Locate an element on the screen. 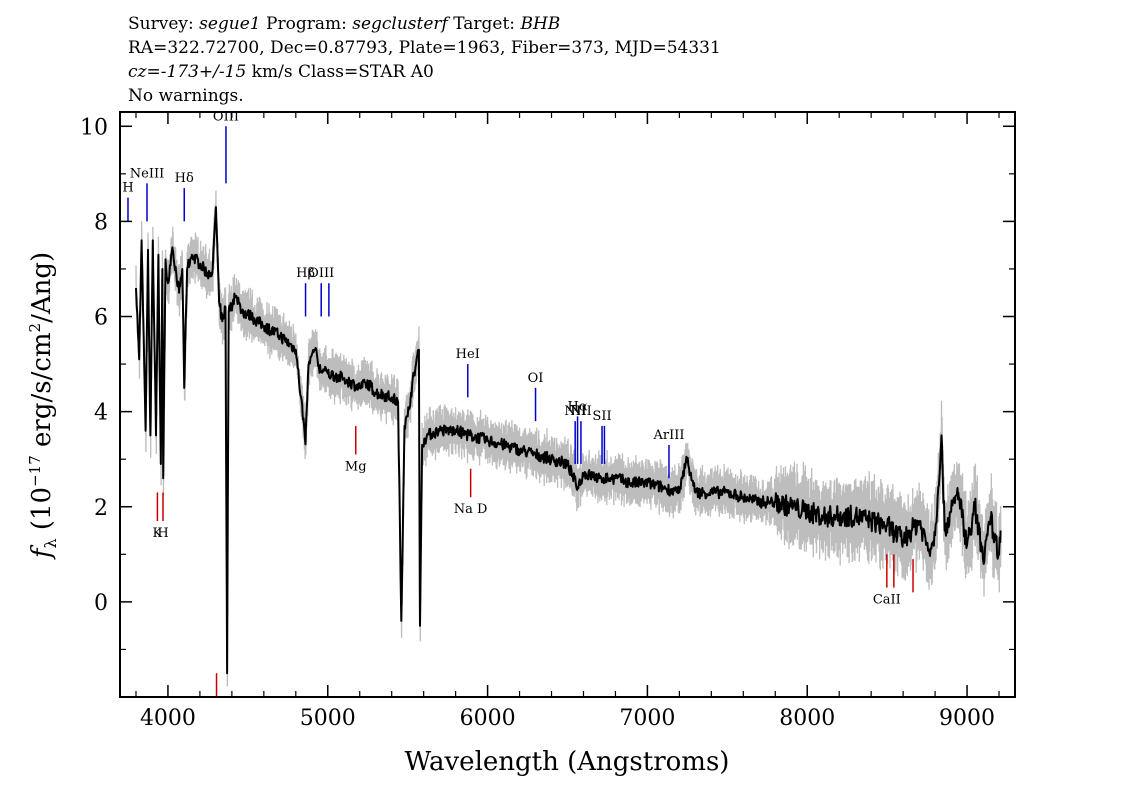 Image resolution: width=1134 pixels, height=810 pixels. program-value: segclusterf is located at coordinates (400, 24).